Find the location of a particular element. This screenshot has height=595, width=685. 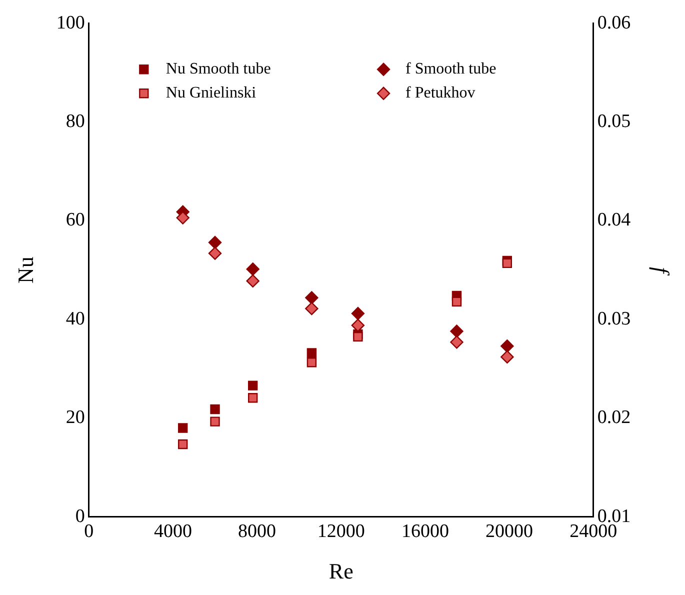

y2-tick-label: 0.02 is located at coordinates (614, 417).